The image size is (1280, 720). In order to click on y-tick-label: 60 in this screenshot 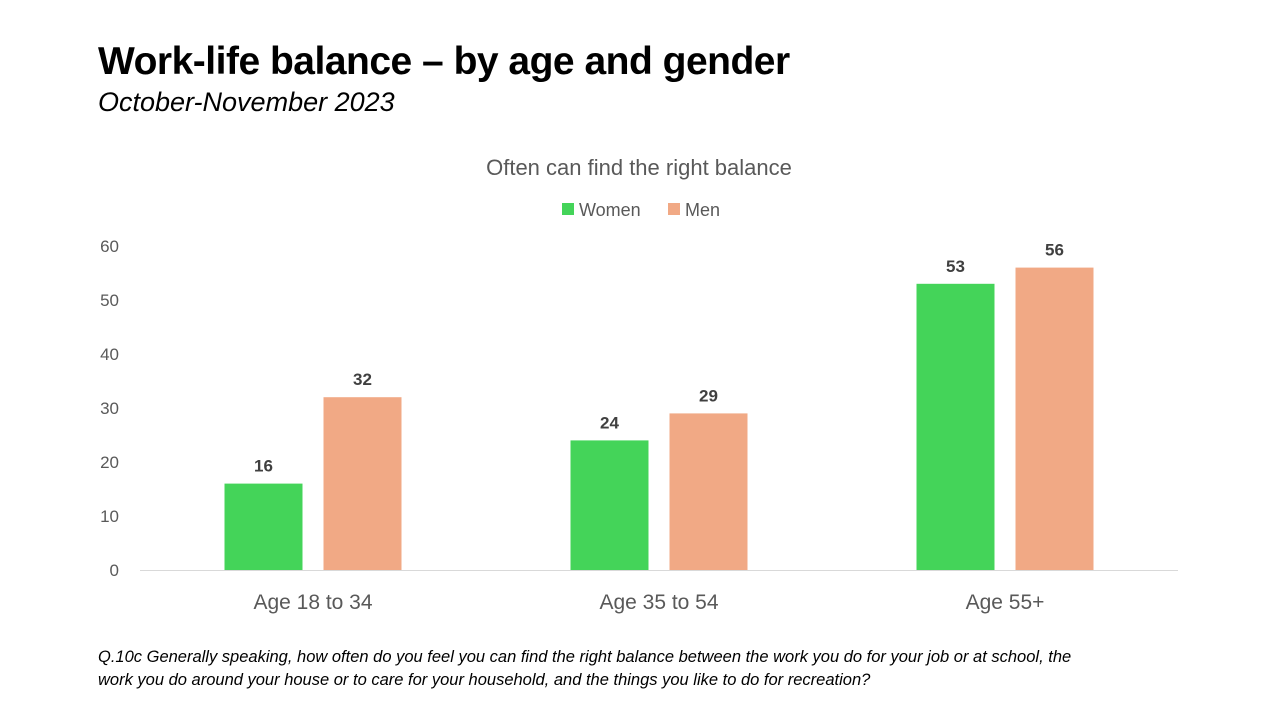, I will do `click(109, 246)`.